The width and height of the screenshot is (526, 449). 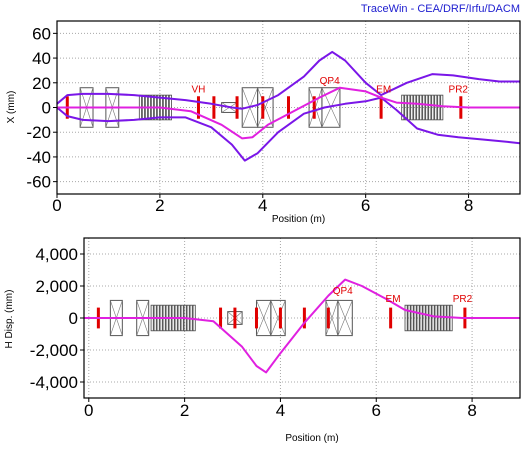 What do you see at coordinates (440, 9) in the screenshot?
I see `app-title: TraceWin - CEA/DRF/Irfu/DACM` at bounding box center [440, 9].